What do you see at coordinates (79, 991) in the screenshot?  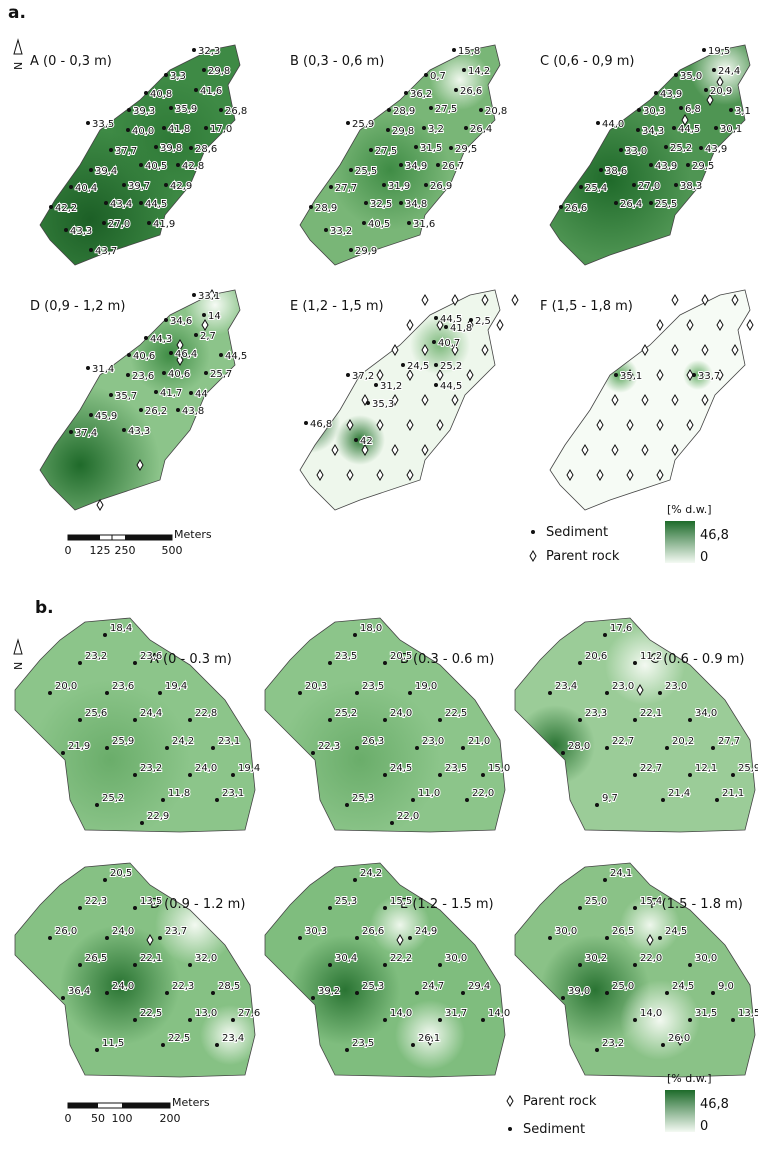 I see `sample-value: 36,4` at bounding box center [79, 991].